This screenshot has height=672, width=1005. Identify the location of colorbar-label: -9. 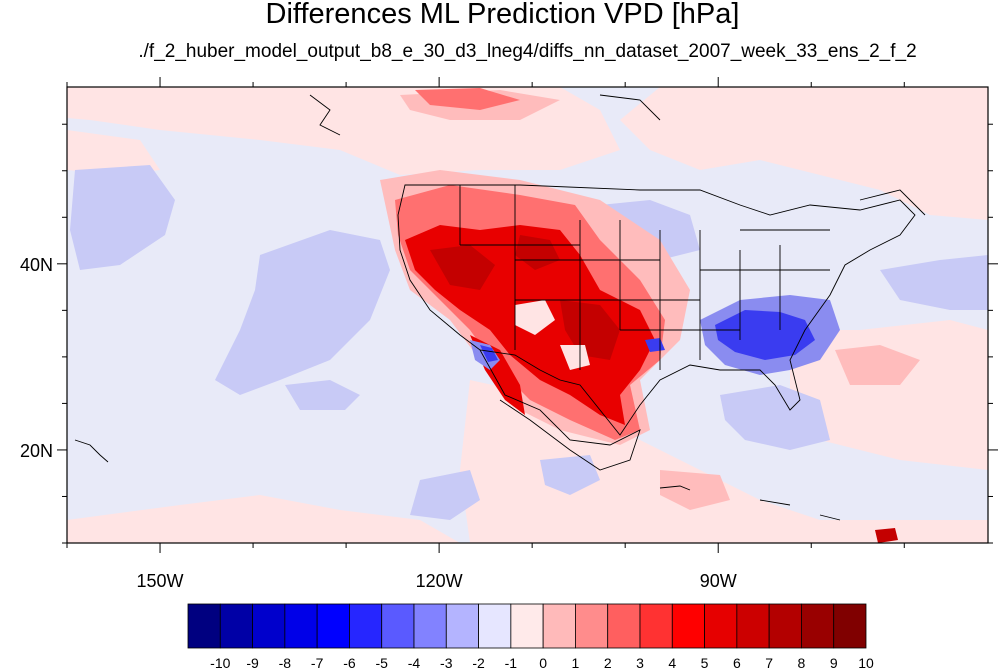
(252, 663).